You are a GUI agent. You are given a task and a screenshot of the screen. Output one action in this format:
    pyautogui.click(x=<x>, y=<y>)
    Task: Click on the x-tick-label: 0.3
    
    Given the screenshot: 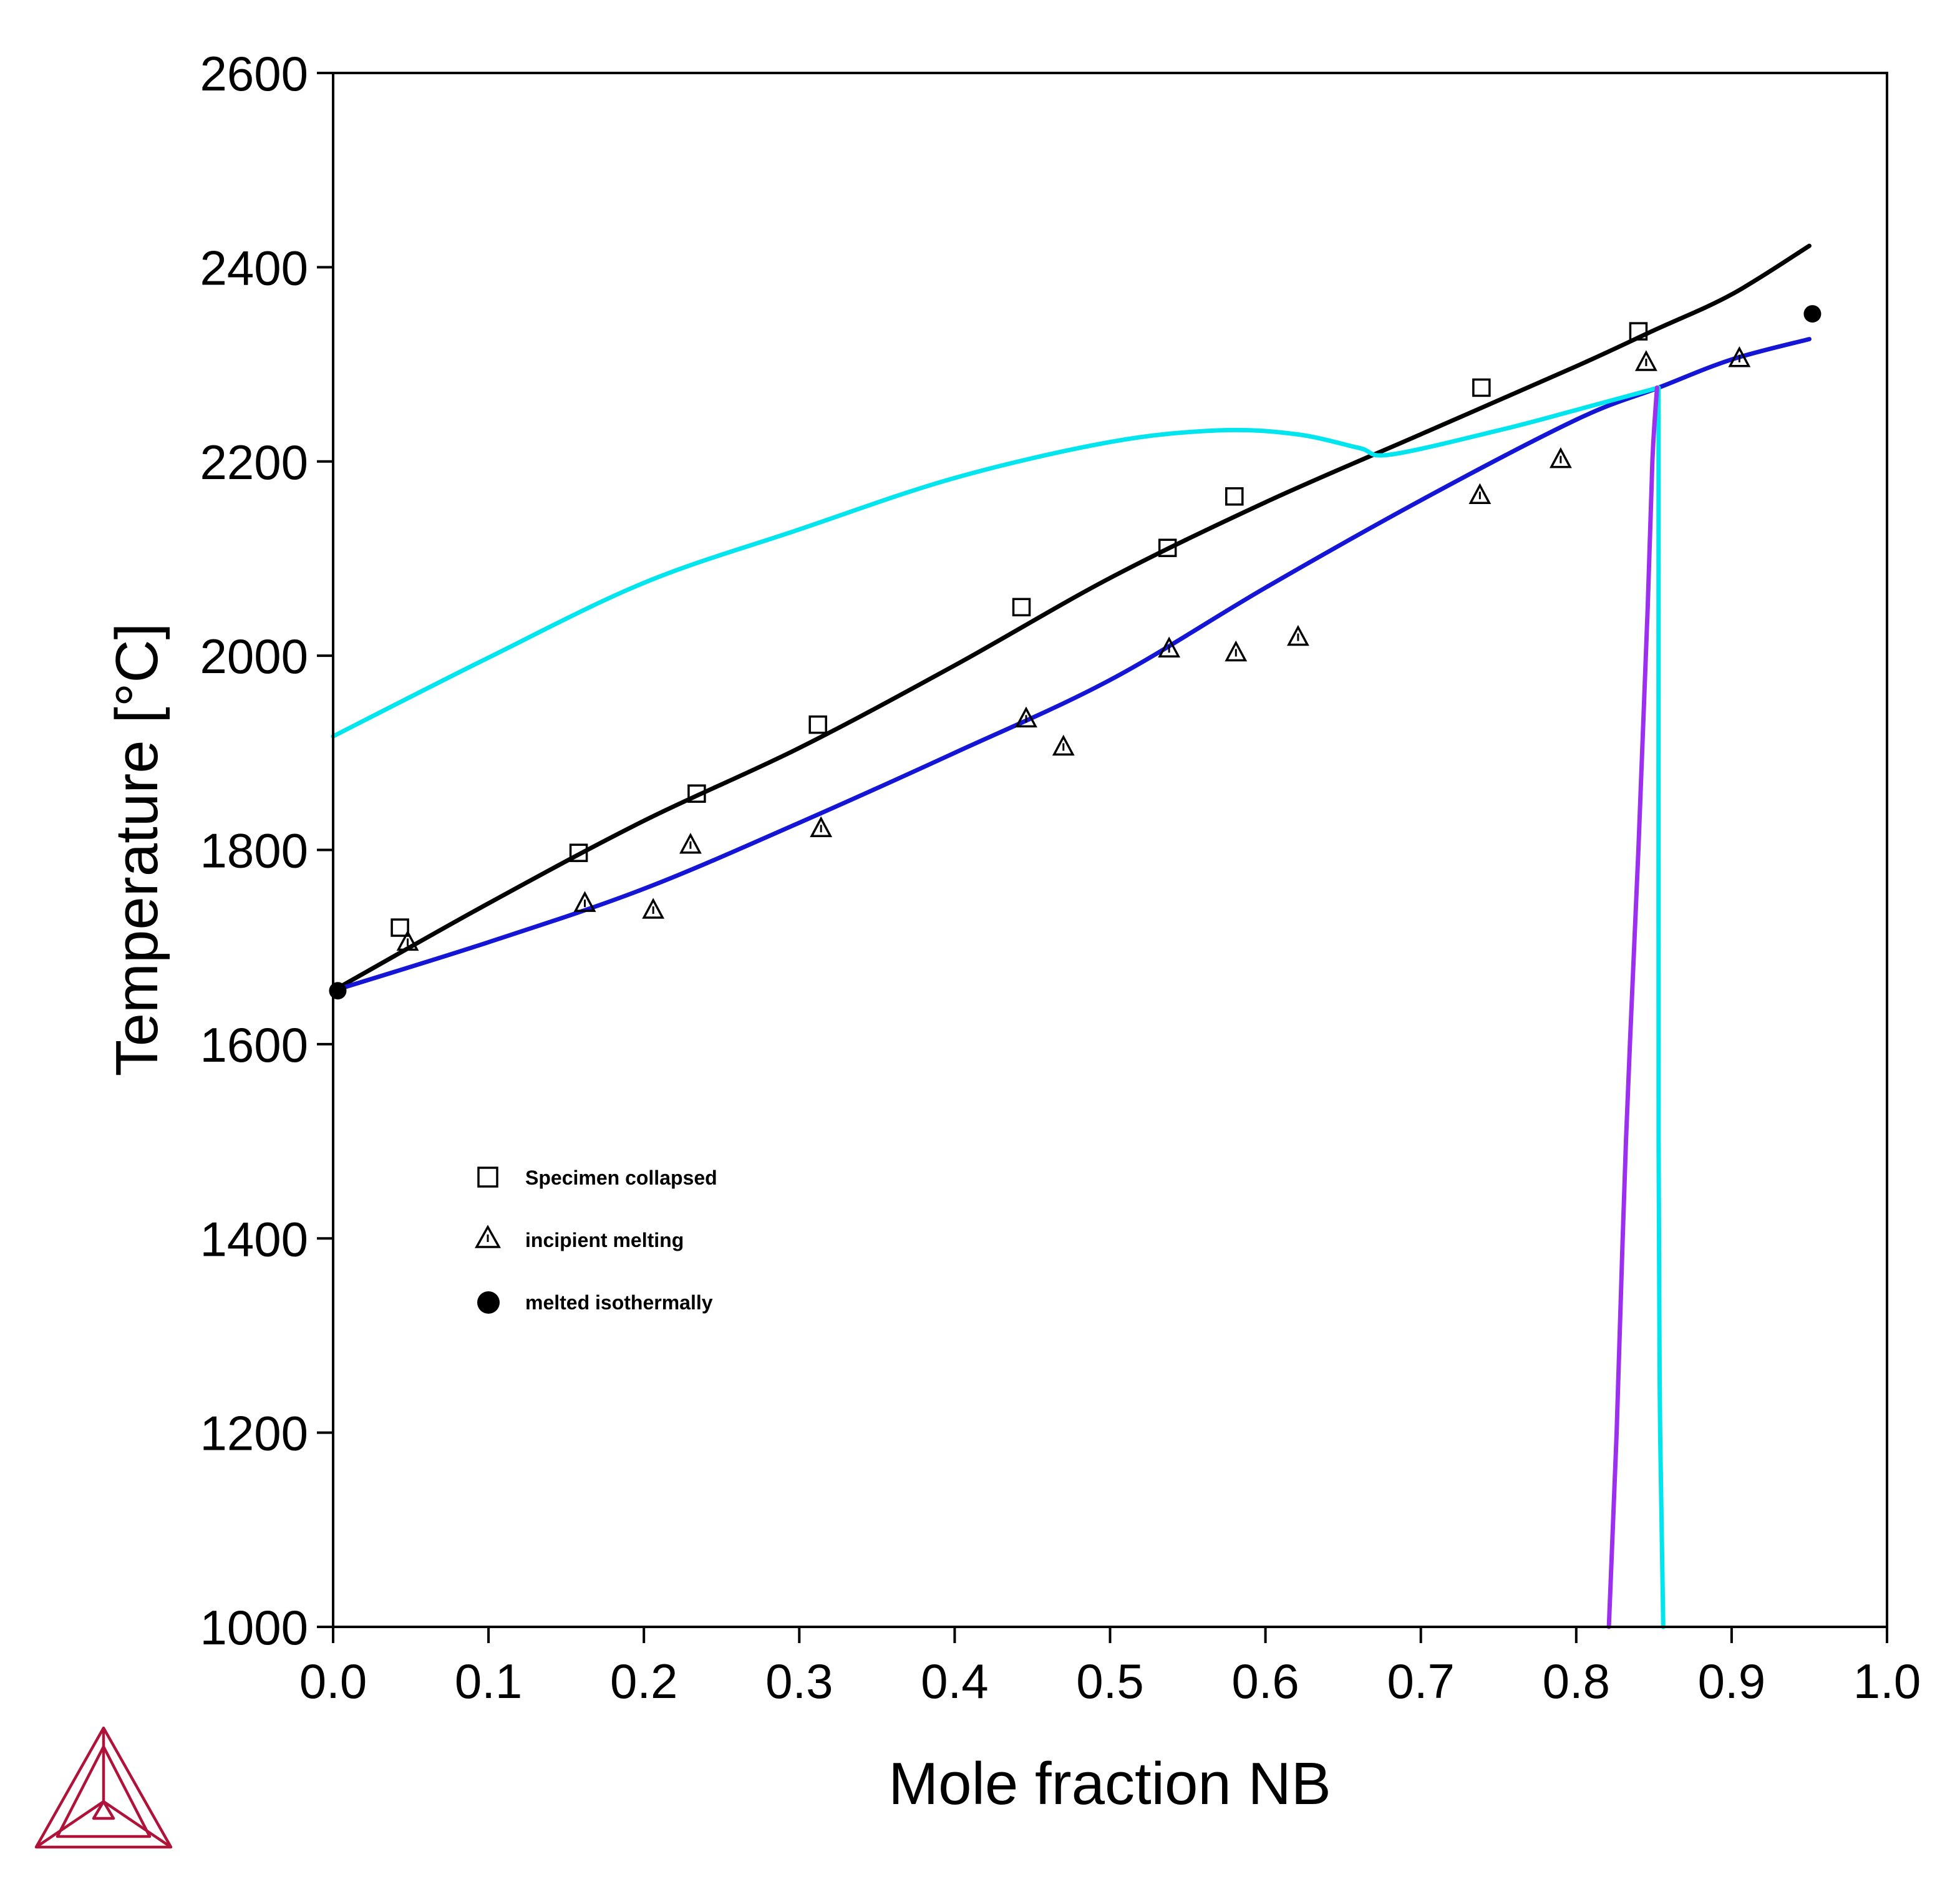 What is the action you would take?
    pyautogui.click(x=799, y=1682)
    